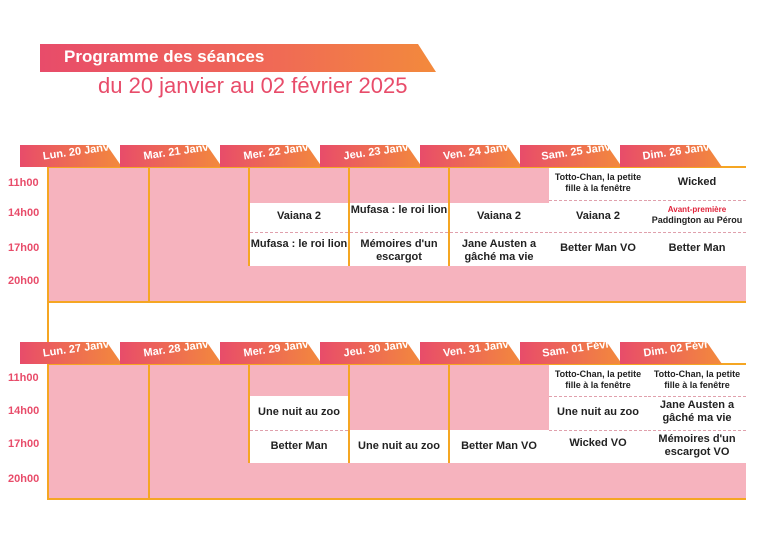 The image size is (768, 545). Describe the element at coordinates (697, 445) in the screenshot. I see `film-title: Mémoires d'un escargot VO` at that location.